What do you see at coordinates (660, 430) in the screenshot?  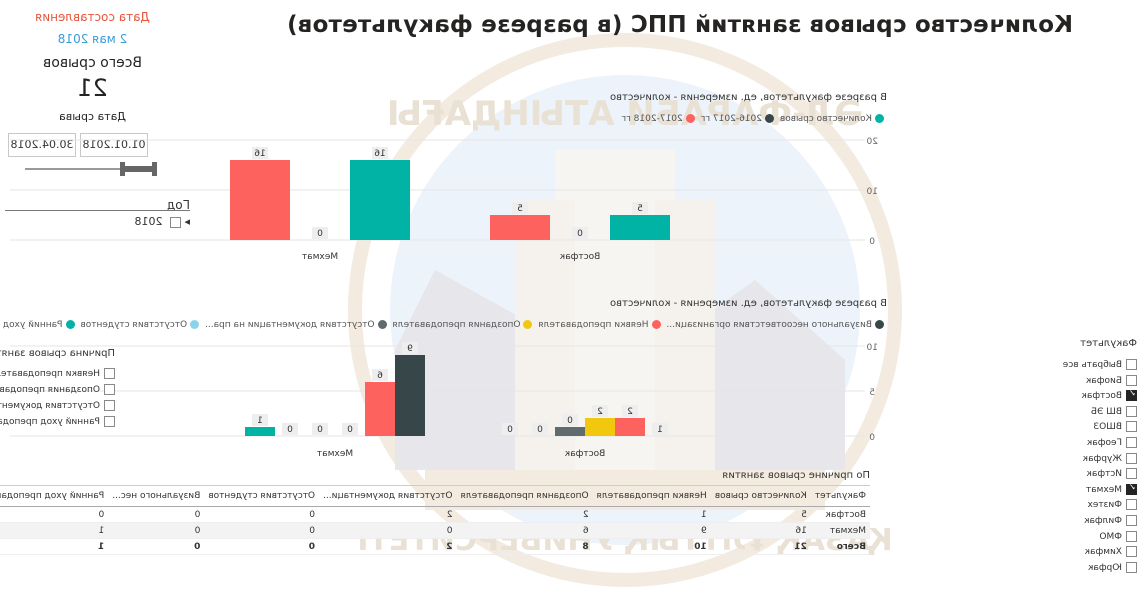 I see `bar-value-label: 1` at bounding box center [660, 430].